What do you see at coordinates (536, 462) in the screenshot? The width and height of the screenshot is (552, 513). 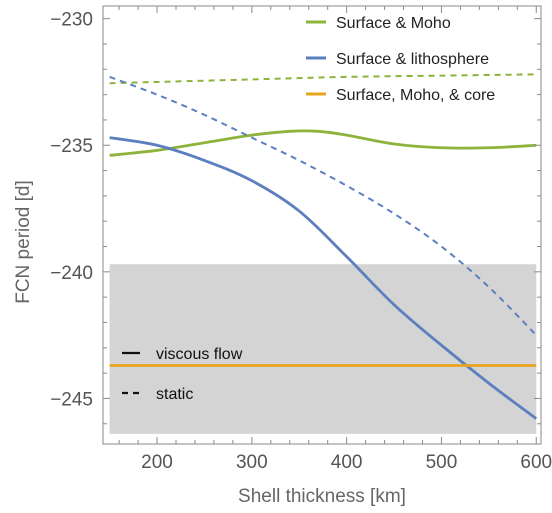 I see `x-tick-label: 600` at bounding box center [536, 462].